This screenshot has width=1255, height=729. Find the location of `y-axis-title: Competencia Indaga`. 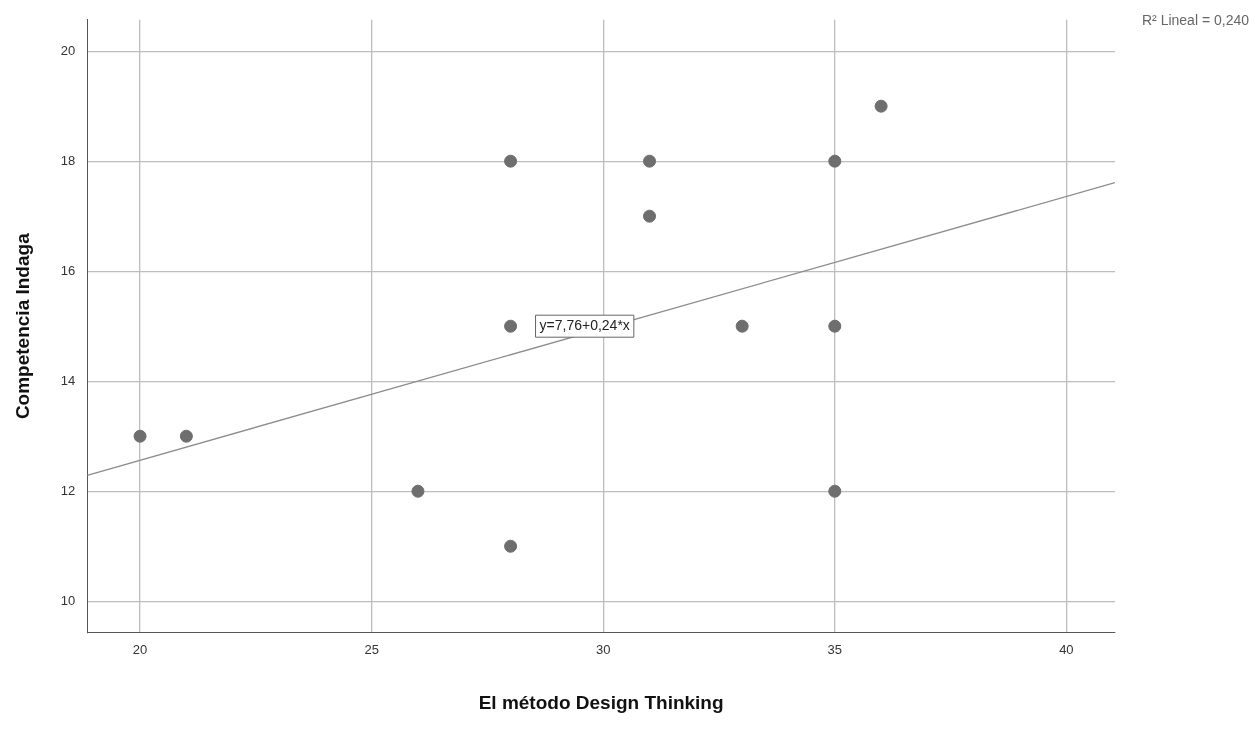

y-axis-title: Competencia Indaga is located at coordinates (22, 326).